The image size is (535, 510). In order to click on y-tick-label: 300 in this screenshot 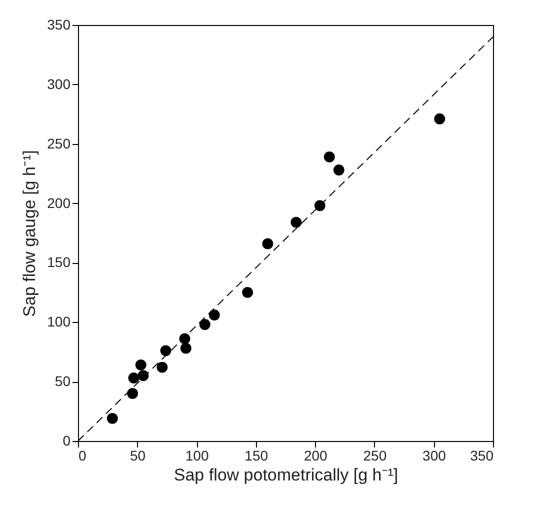, I will do `click(59, 84)`.